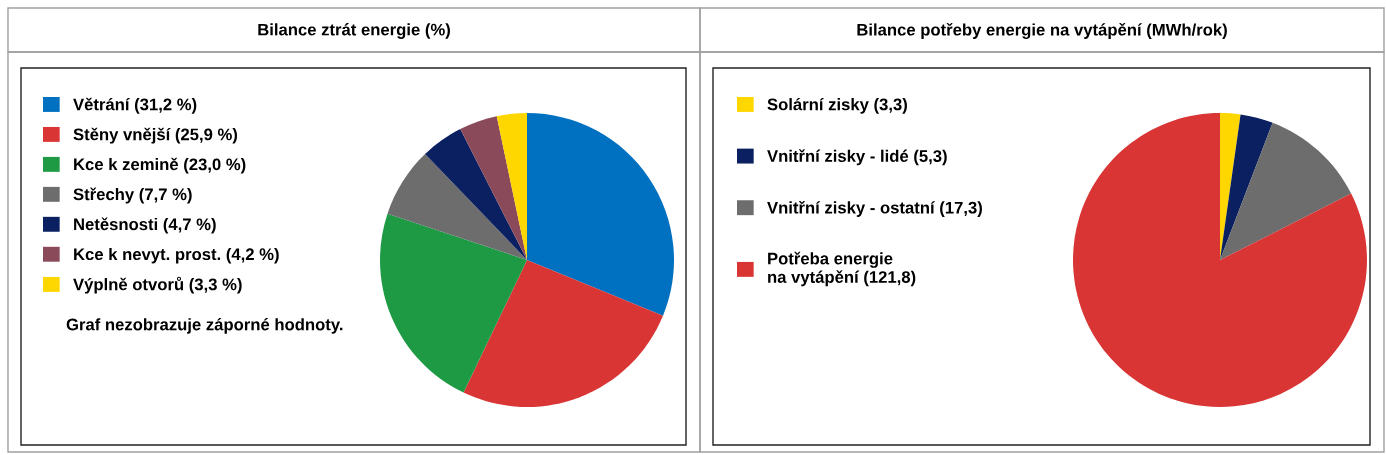 The width and height of the screenshot is (1386, 455). Describe the element at coordinates (842, 269) in the screenshot. I see `legend-label: Potřeba energie na vytápění (121,8)` at that location.